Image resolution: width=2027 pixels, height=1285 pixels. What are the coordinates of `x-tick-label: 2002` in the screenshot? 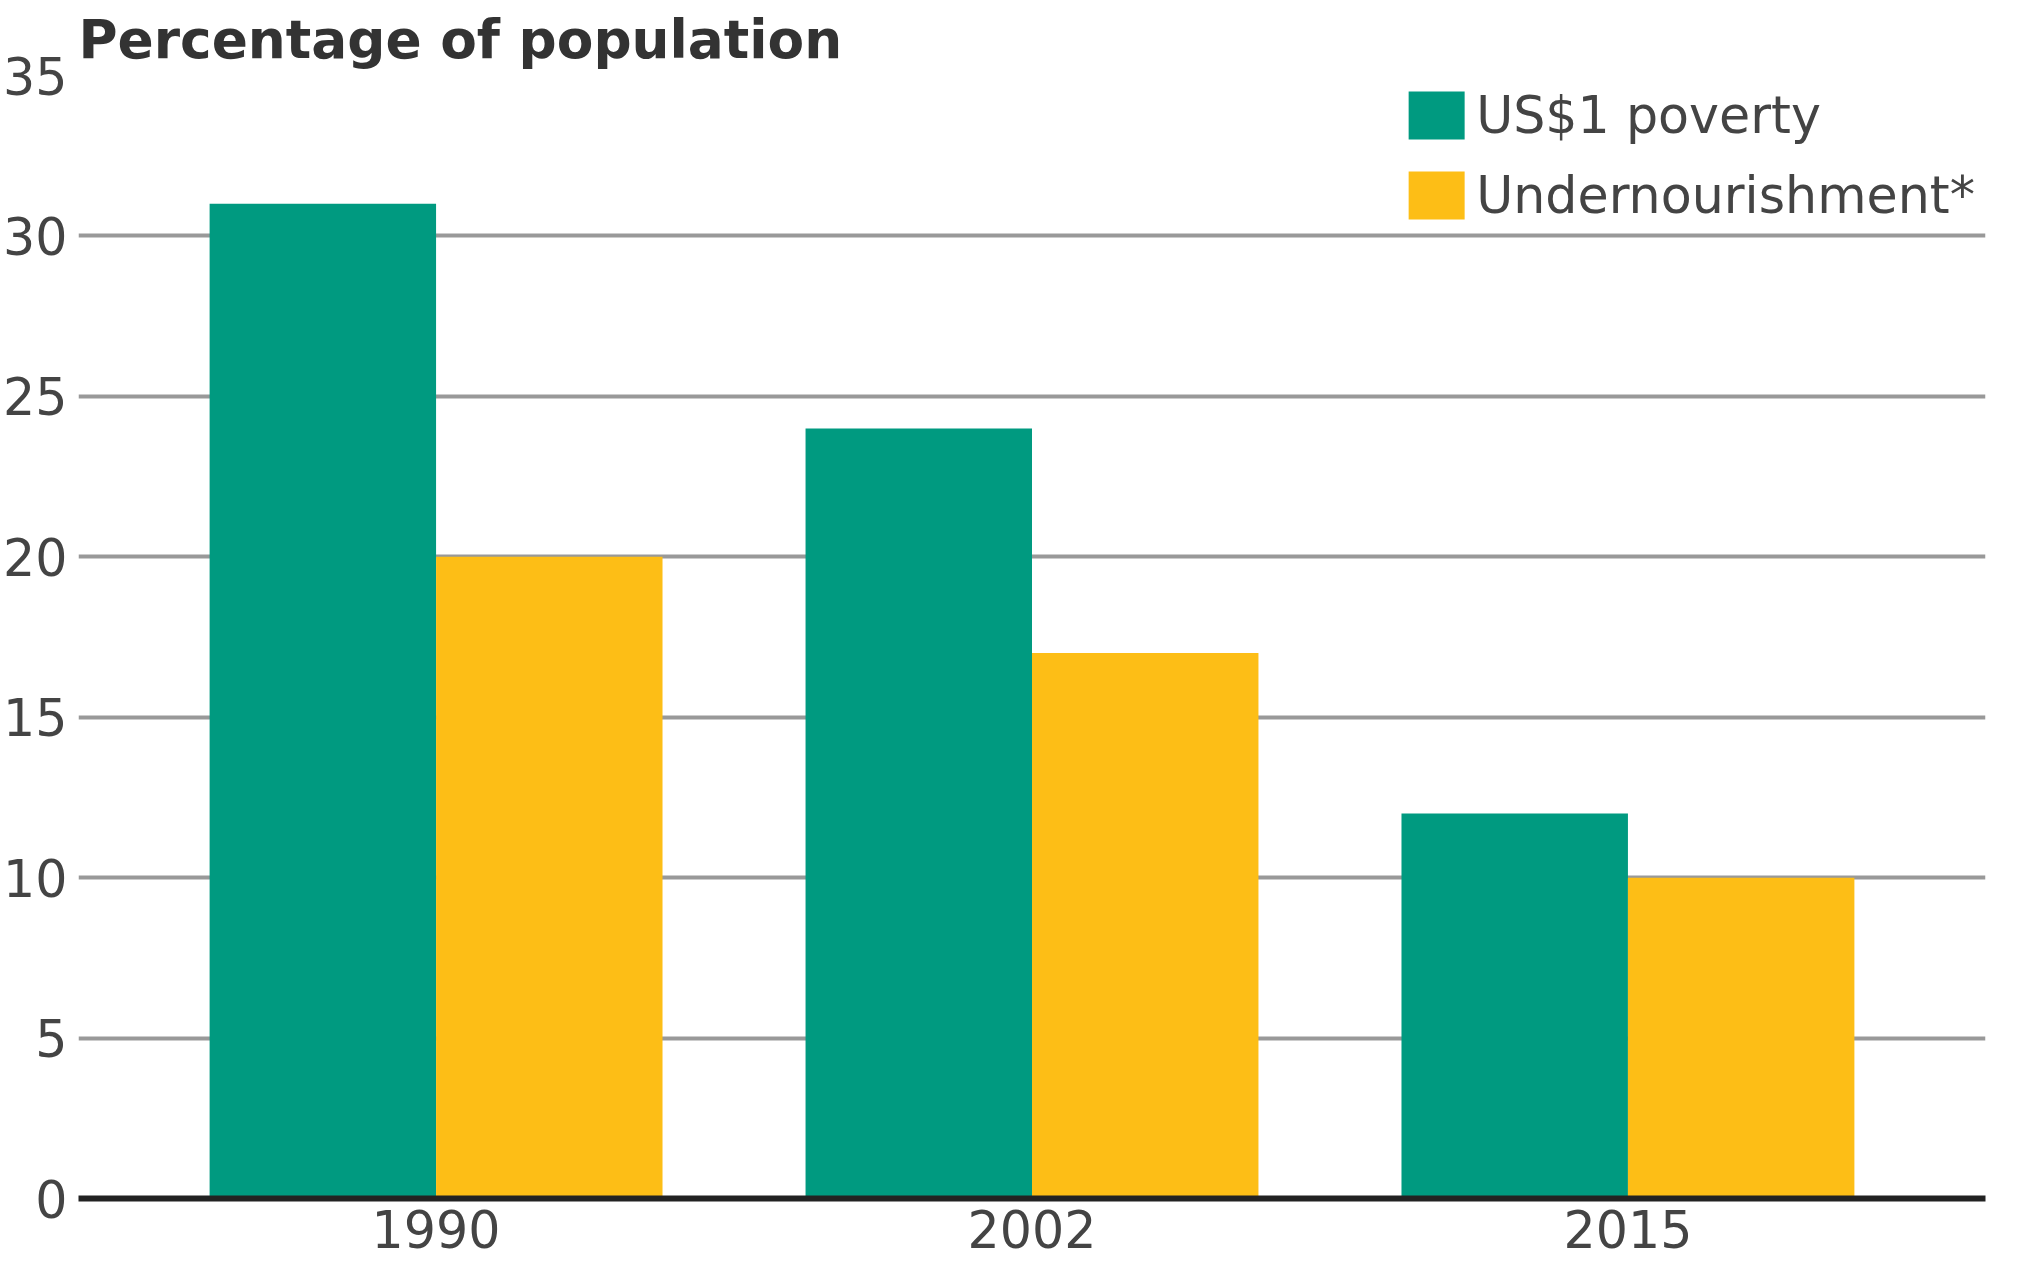 It's located at (1032, 1230).